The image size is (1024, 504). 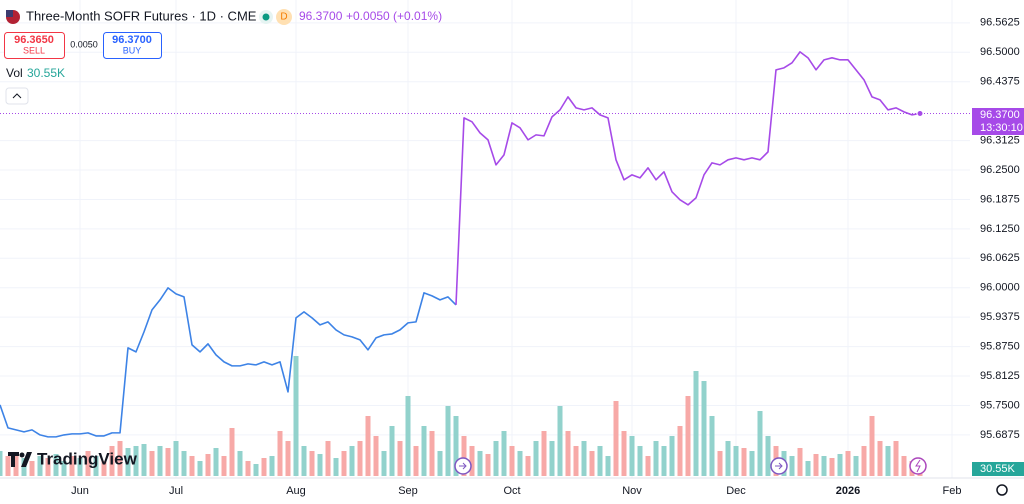 I want to click on y-tick-label: 95.8750, so click(x=1000, y=347).